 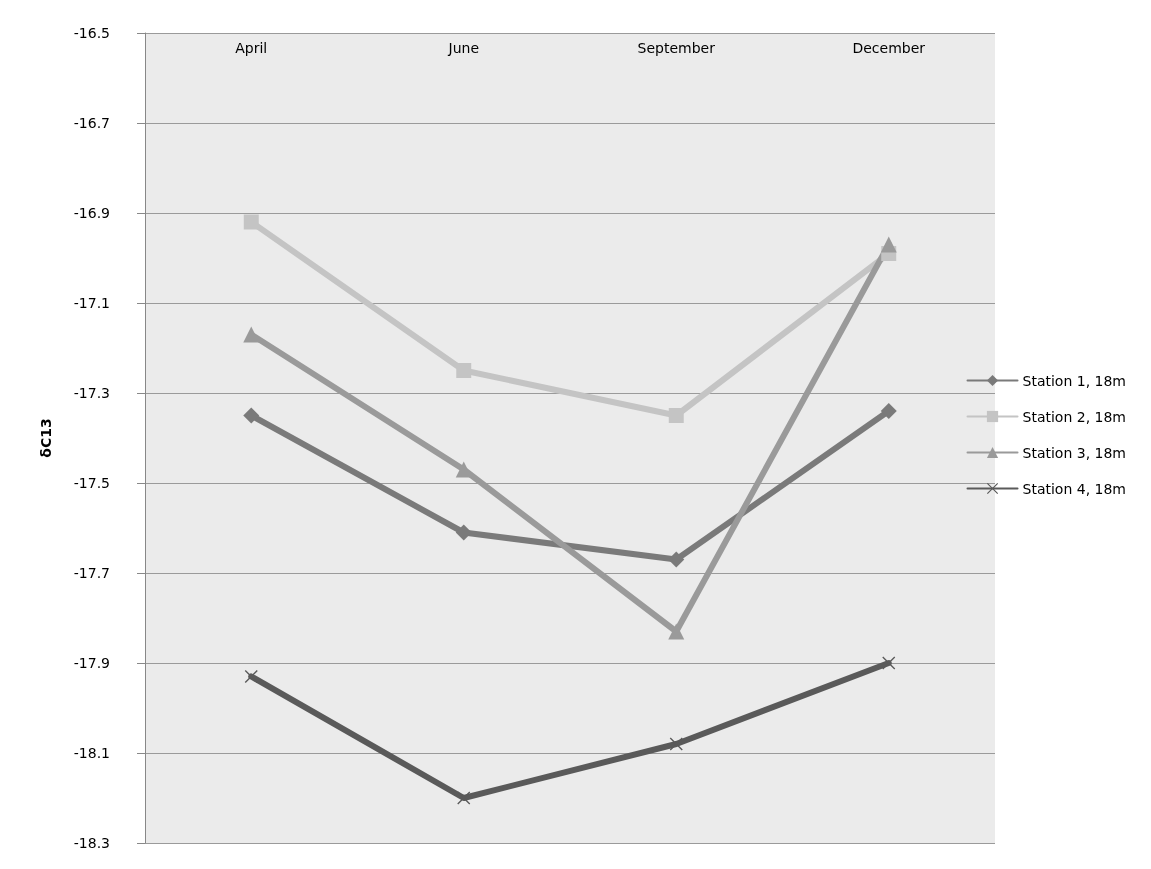 What do you see at coordinates (676, 48) in the screenshot?
I see `x-tick-label: September` at bounding box center [676, 48].